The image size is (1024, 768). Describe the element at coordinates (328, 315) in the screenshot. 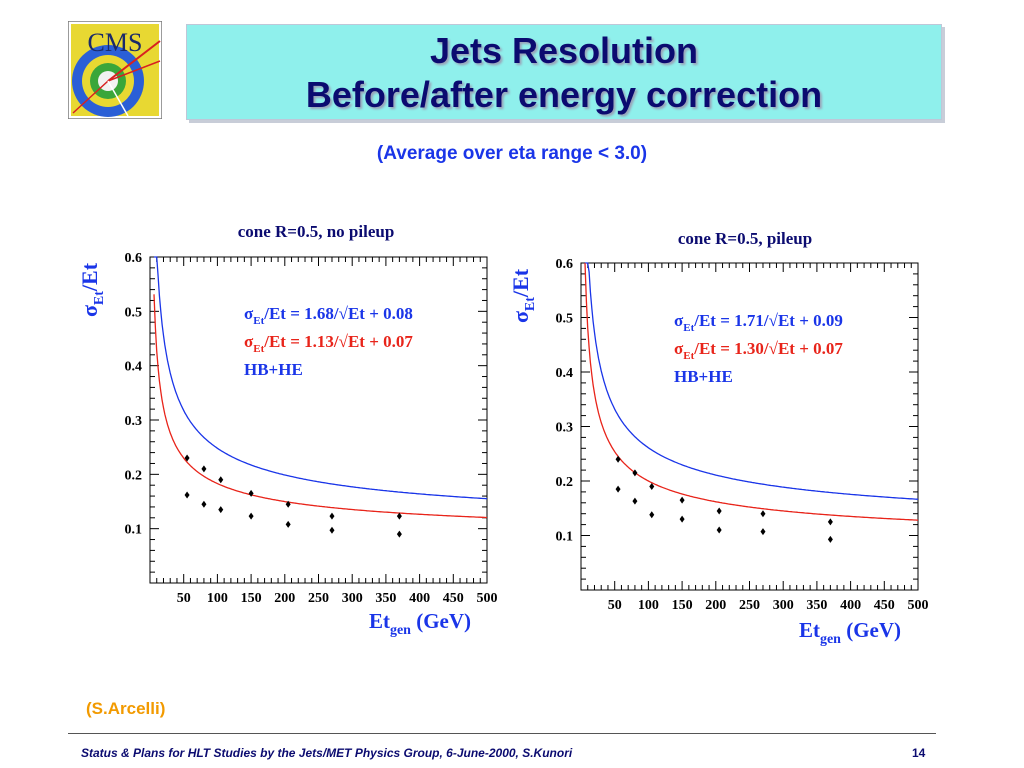

I see `legend-entry-0: σEt/Et = 1.68/√Et + 0.08` at that location.